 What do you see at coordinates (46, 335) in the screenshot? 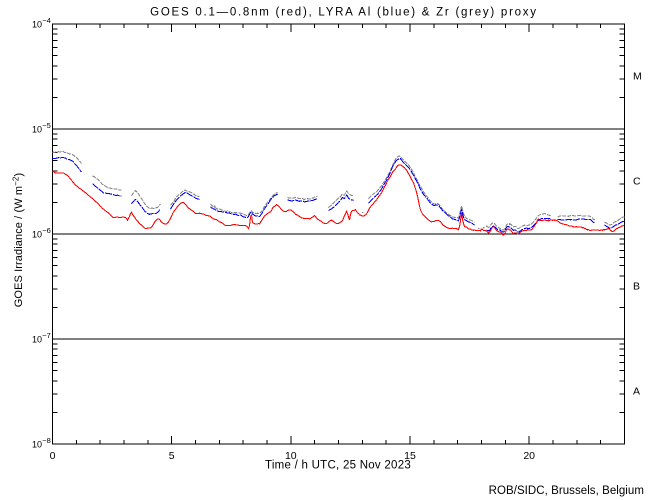
I see `svg-text: −7` at bounding box center [46, 335].